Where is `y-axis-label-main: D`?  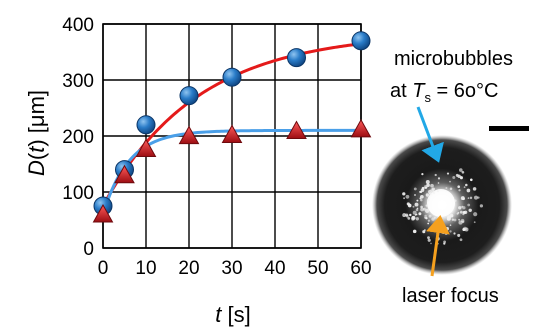 y-axis-label-main: D is located at coordinates (36, 168).